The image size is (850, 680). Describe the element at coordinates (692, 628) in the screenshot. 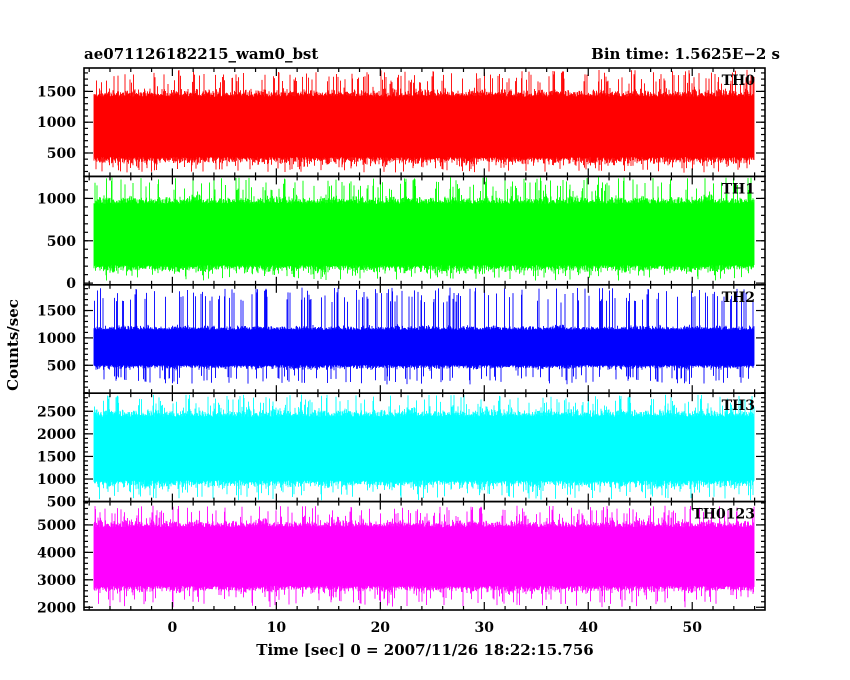

I see `x-tick-label: 50` at that location.